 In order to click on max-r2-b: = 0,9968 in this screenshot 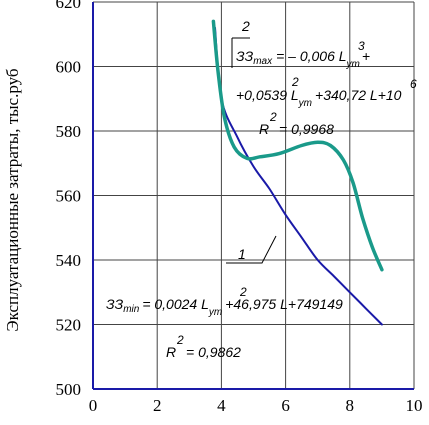, I will do `click(304, 129)`.